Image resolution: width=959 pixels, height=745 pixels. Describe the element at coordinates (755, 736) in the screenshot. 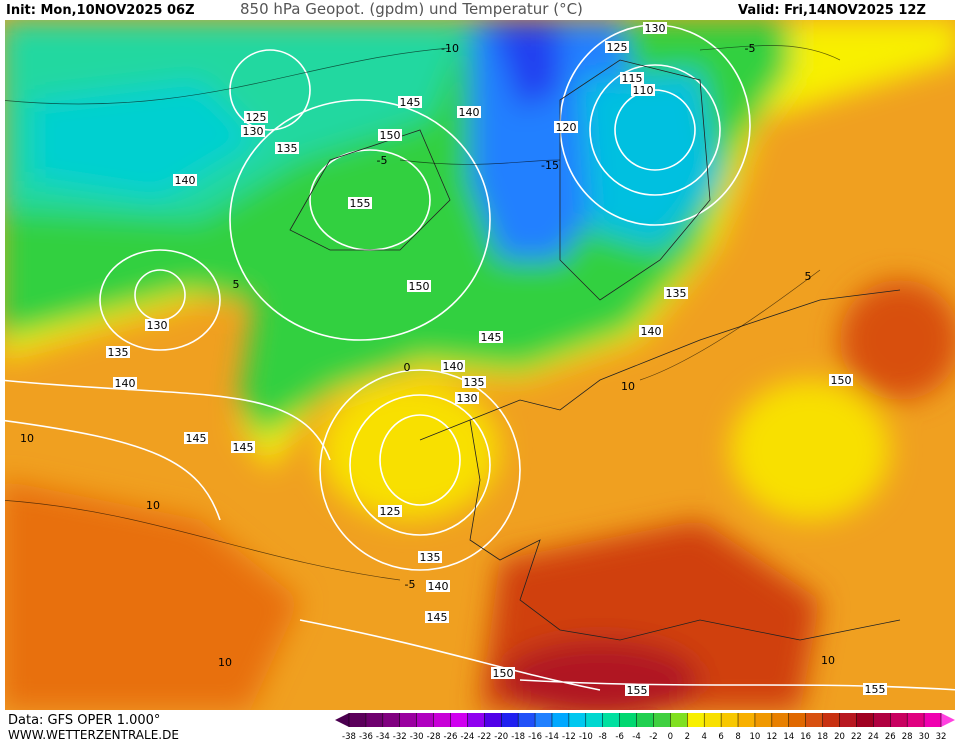

I see `scale-label: 10` at that location.